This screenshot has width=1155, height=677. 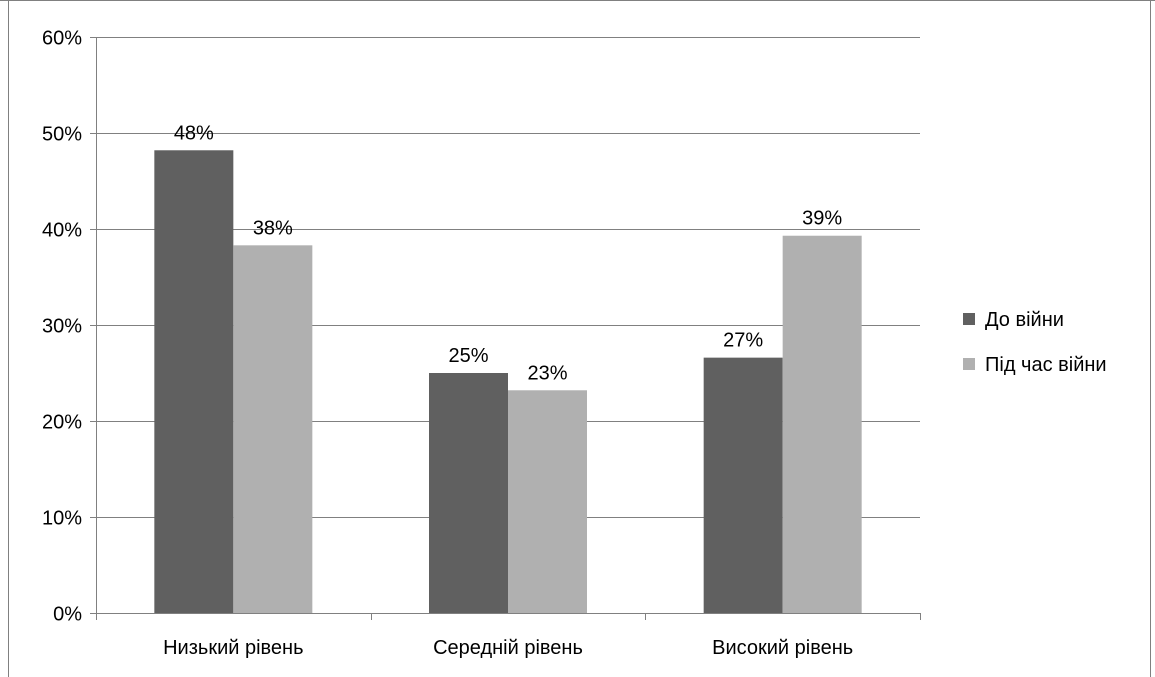 What do you see at coordinates (233, 648) in the screenshot?
I see `x-tick-label: Низький рівень` at bounding box center [233, 648].